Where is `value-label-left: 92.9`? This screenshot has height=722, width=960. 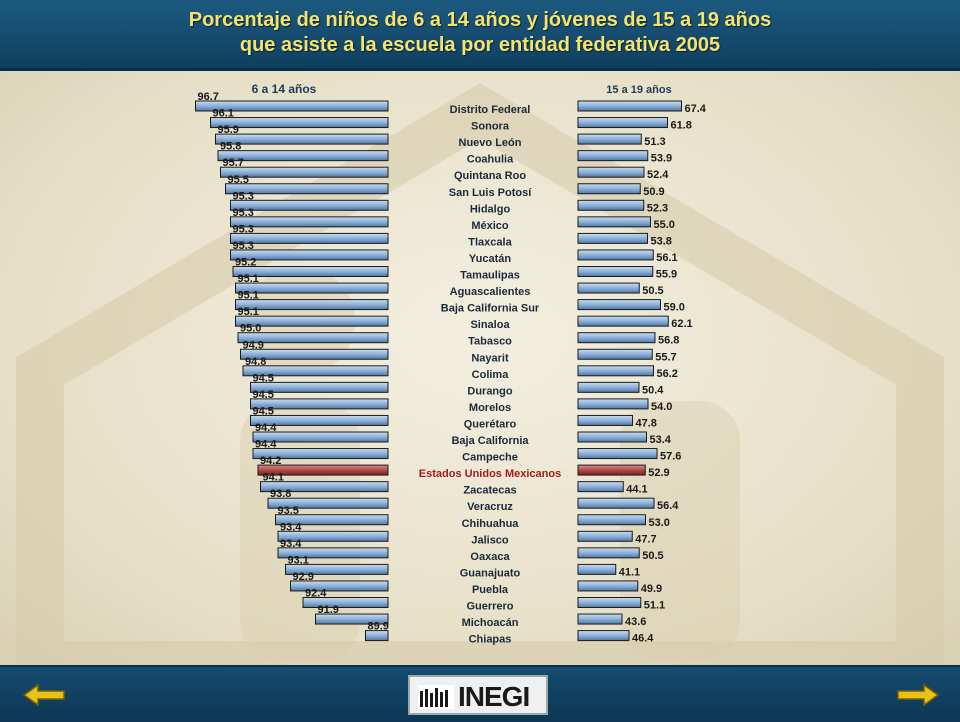 value-label-left: 92.9 is located at coordinates (303, 577).